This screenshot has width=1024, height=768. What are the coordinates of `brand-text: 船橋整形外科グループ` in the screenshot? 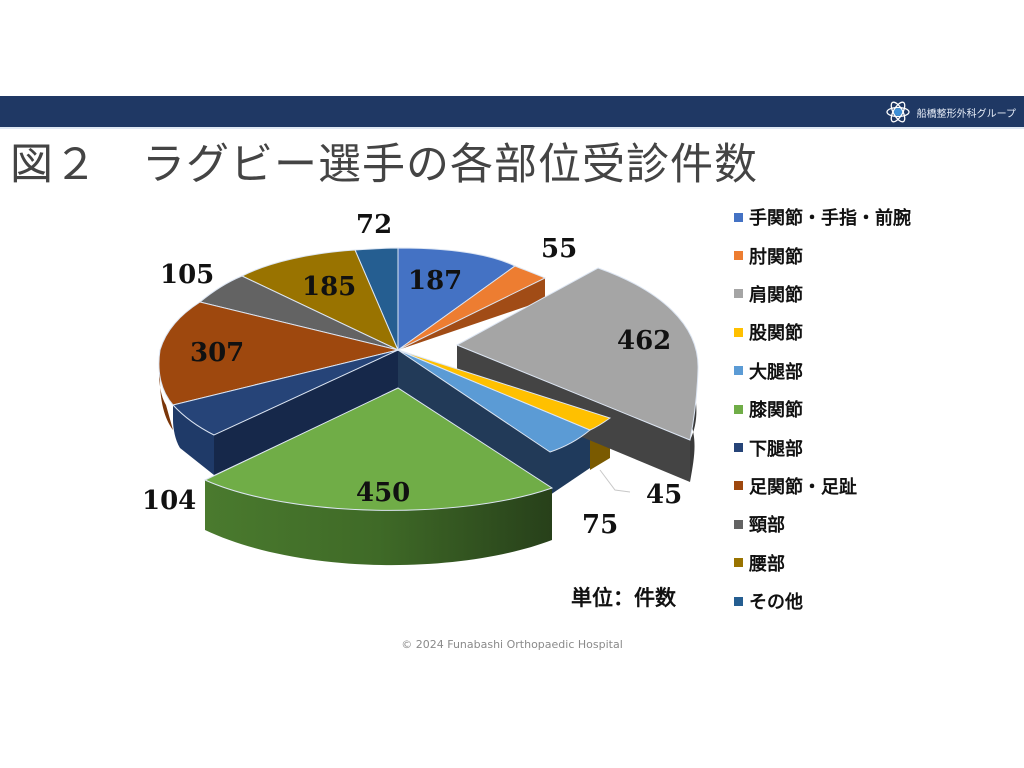 It's located at (966, 114).